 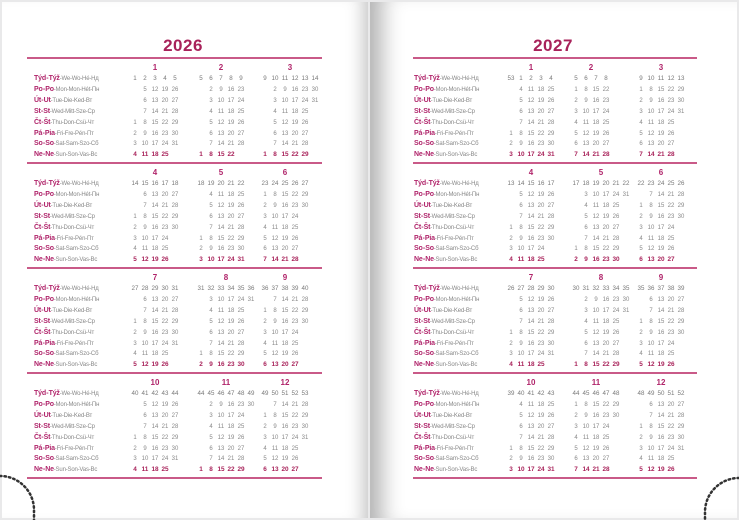 What do you see at coordinates (231, 393) in the screenshot?
I see `week-number: 47` at bounding box center [231, 393].